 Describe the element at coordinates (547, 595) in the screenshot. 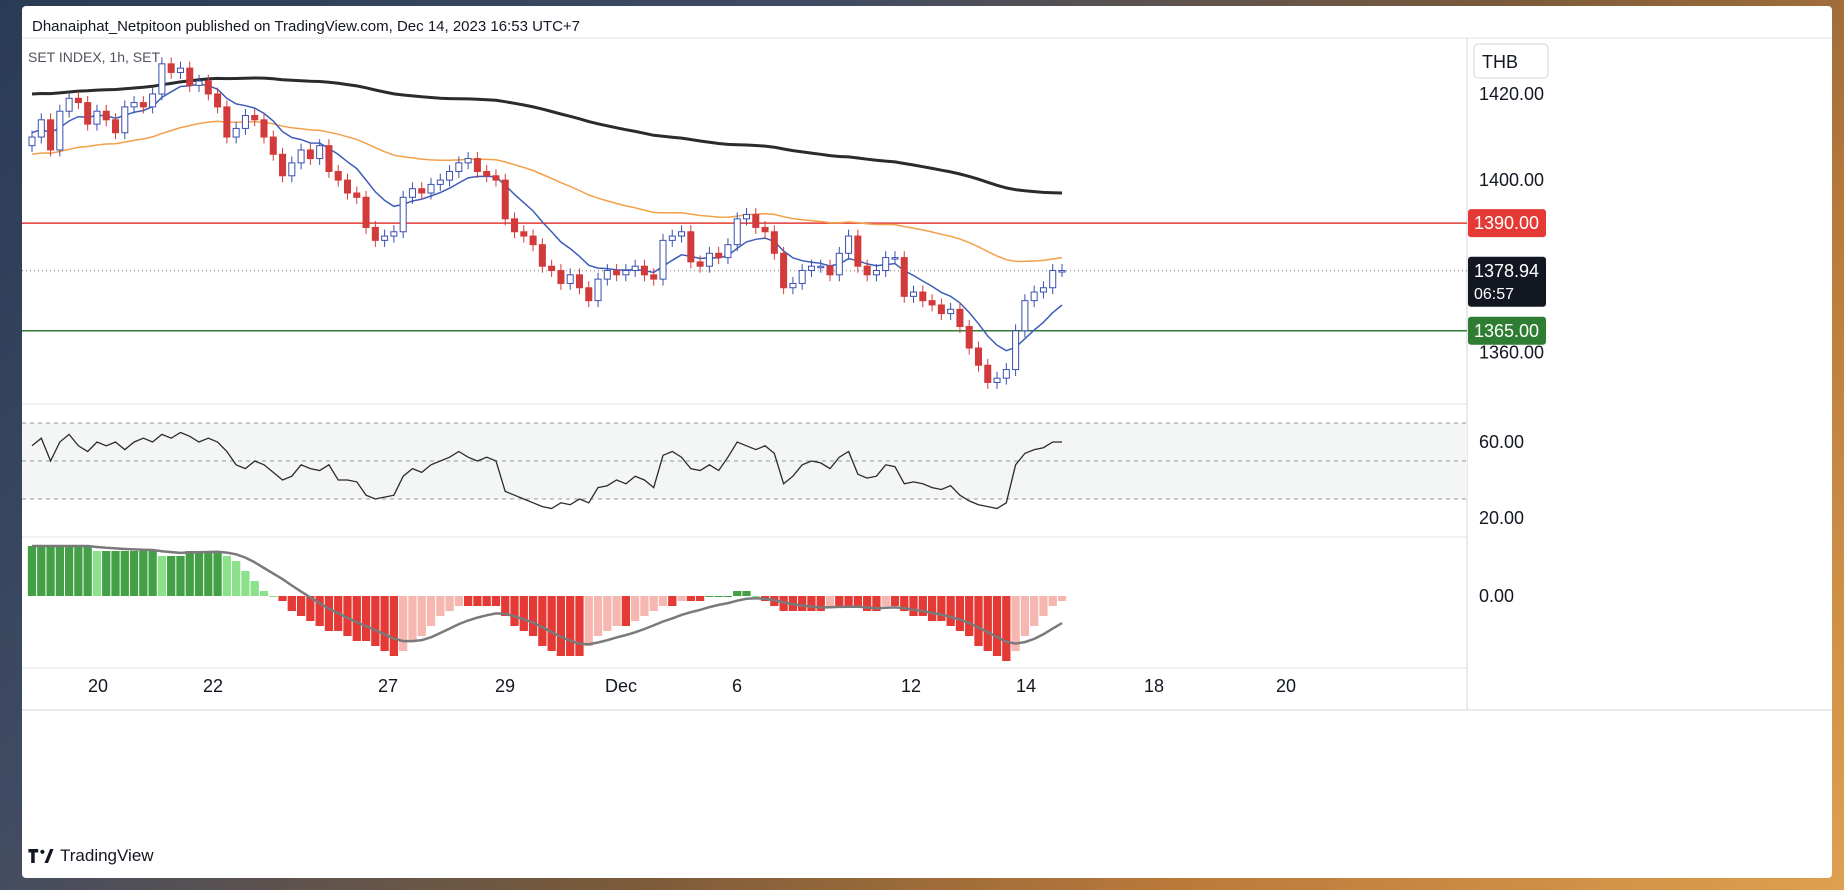

I see `signal-line` at that location.